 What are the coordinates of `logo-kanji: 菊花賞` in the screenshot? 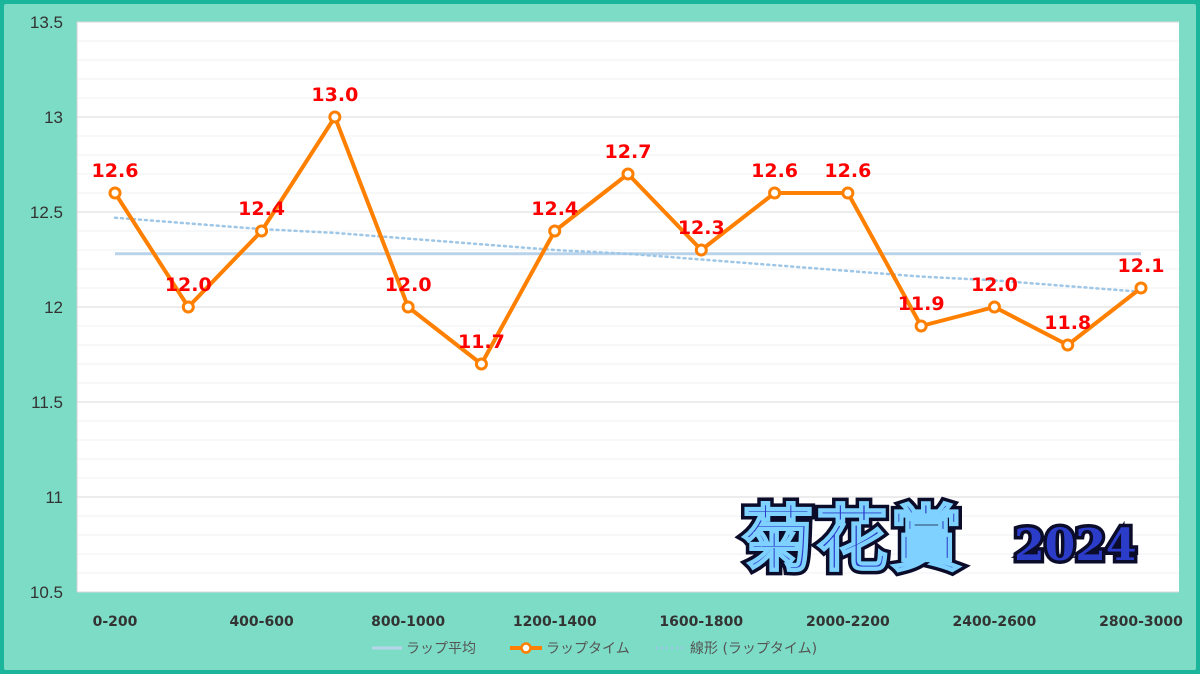 It's located at (853, 538).